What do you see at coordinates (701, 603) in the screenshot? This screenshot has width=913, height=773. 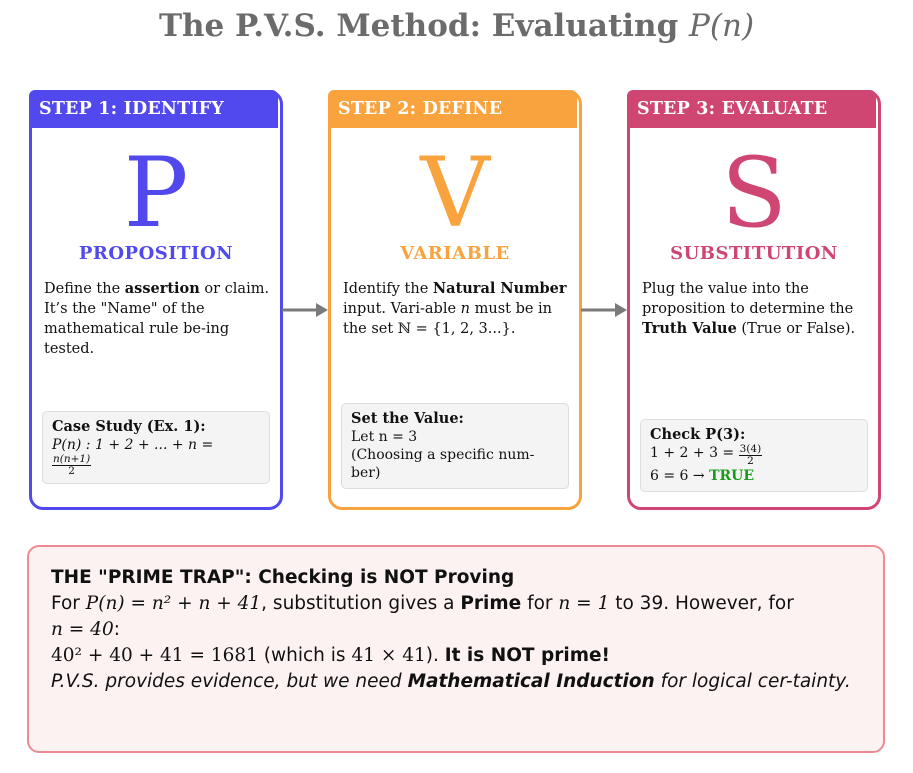 I see `text: to 39. However, for` at bounding box center [701, 603].